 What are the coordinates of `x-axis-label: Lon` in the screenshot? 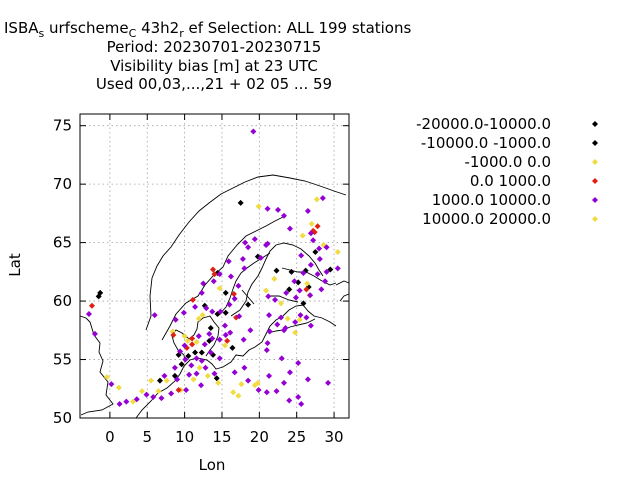 It's located at (212, 465).